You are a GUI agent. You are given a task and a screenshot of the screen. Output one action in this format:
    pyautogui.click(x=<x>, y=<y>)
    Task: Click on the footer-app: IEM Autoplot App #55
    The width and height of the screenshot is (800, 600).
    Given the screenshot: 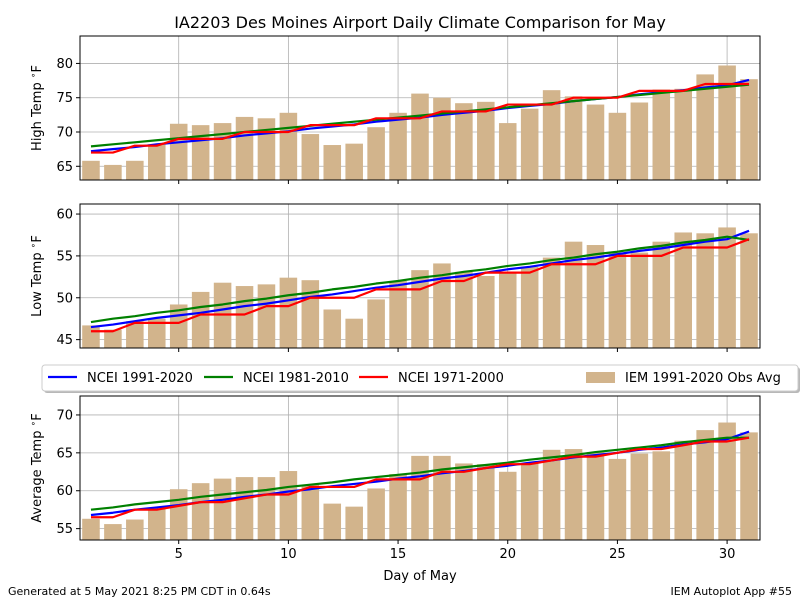 What is the action you would take?
    pyautogui.click(x=732, y=591)
    